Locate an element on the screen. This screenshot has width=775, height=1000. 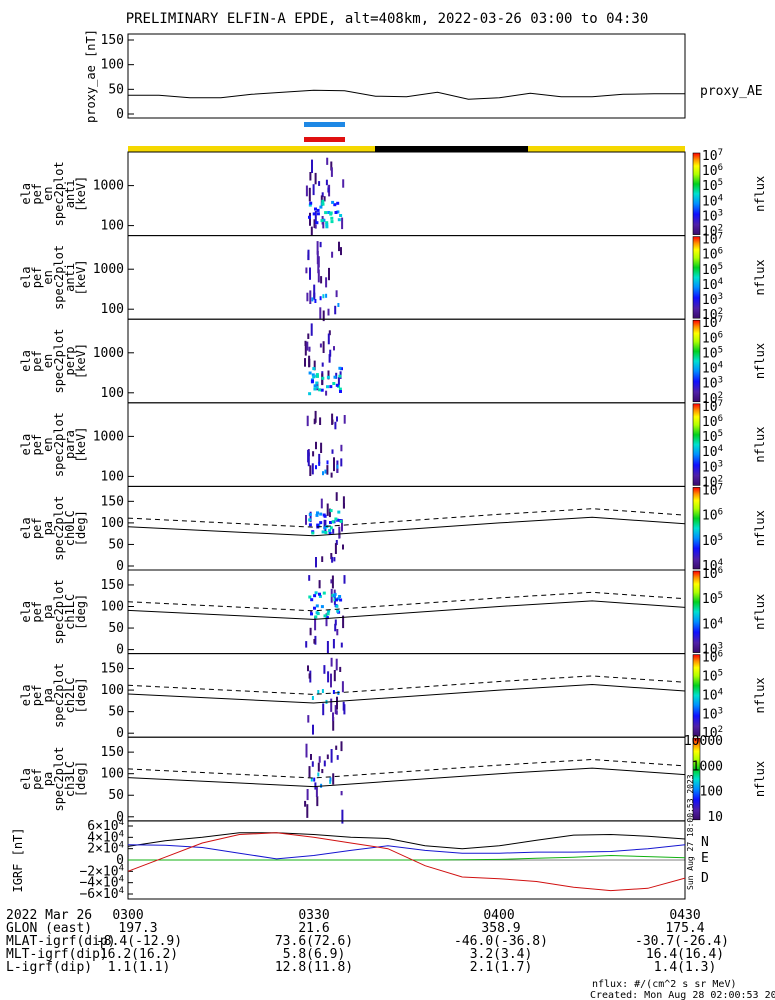
panel-ytick-label: 150 is located at coordinates (112, 585).